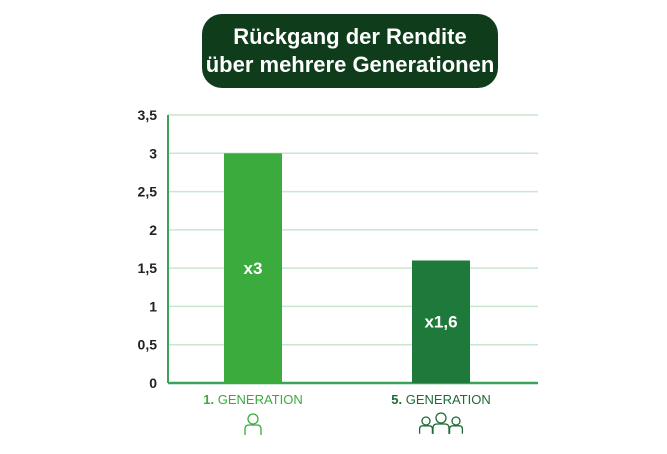 This screenshot has width=667, height=454. I want to click on bar-value-label: x1,6, so click(440, 322).